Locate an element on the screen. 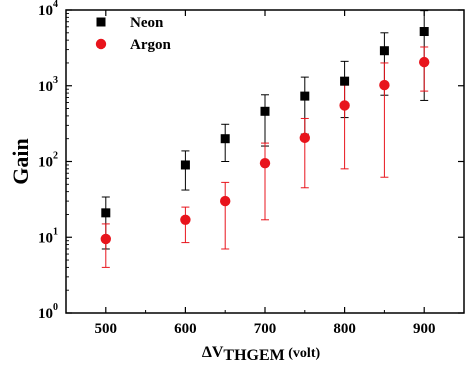  legend-marker-argon is located at coordinates (101, 44).